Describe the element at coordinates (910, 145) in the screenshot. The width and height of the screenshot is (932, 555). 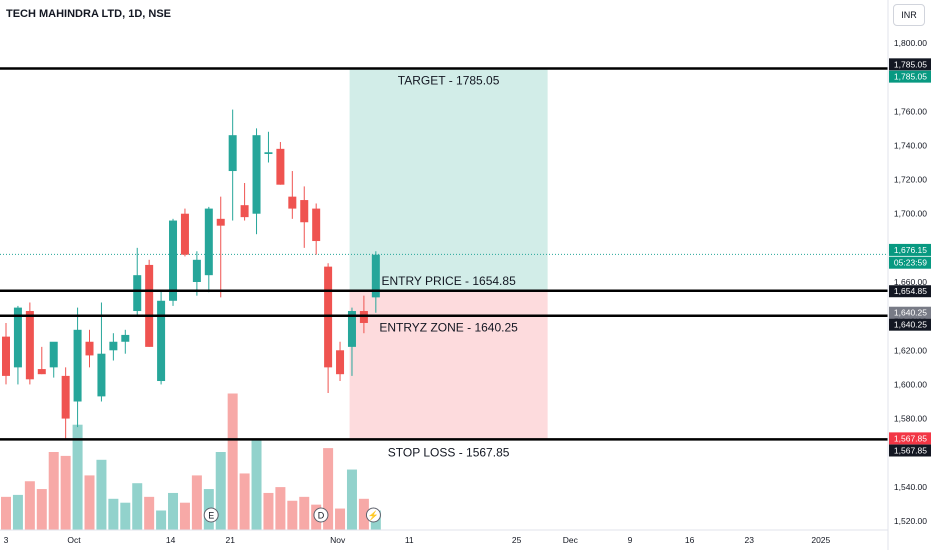
I see `price-axis-tick: 1,740.00` at that location.